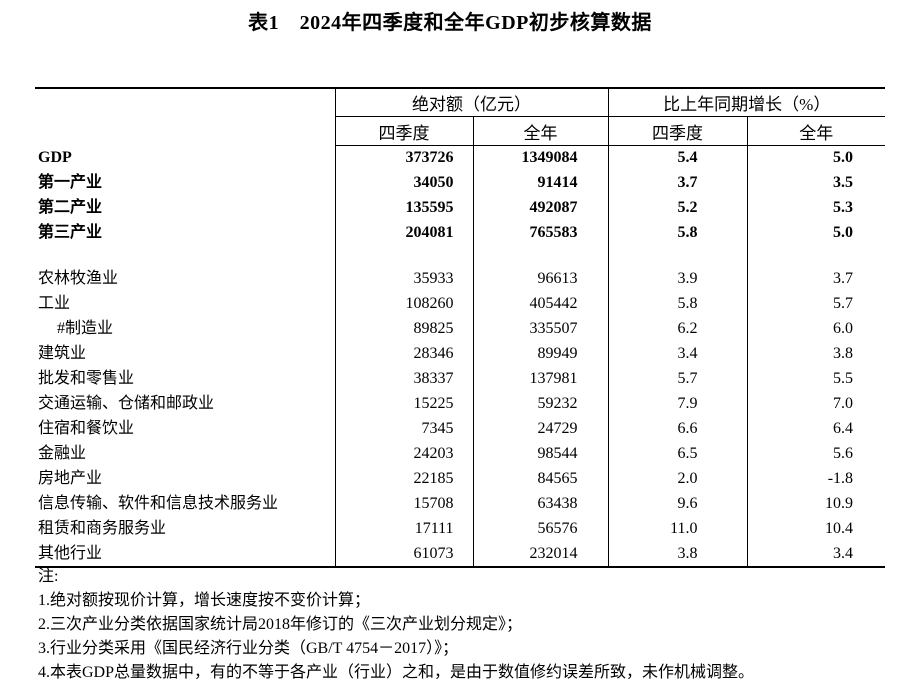 The height and width of the screenshot is (694, 900). I want to click on value-cell: 10.9, so click(816, 504).